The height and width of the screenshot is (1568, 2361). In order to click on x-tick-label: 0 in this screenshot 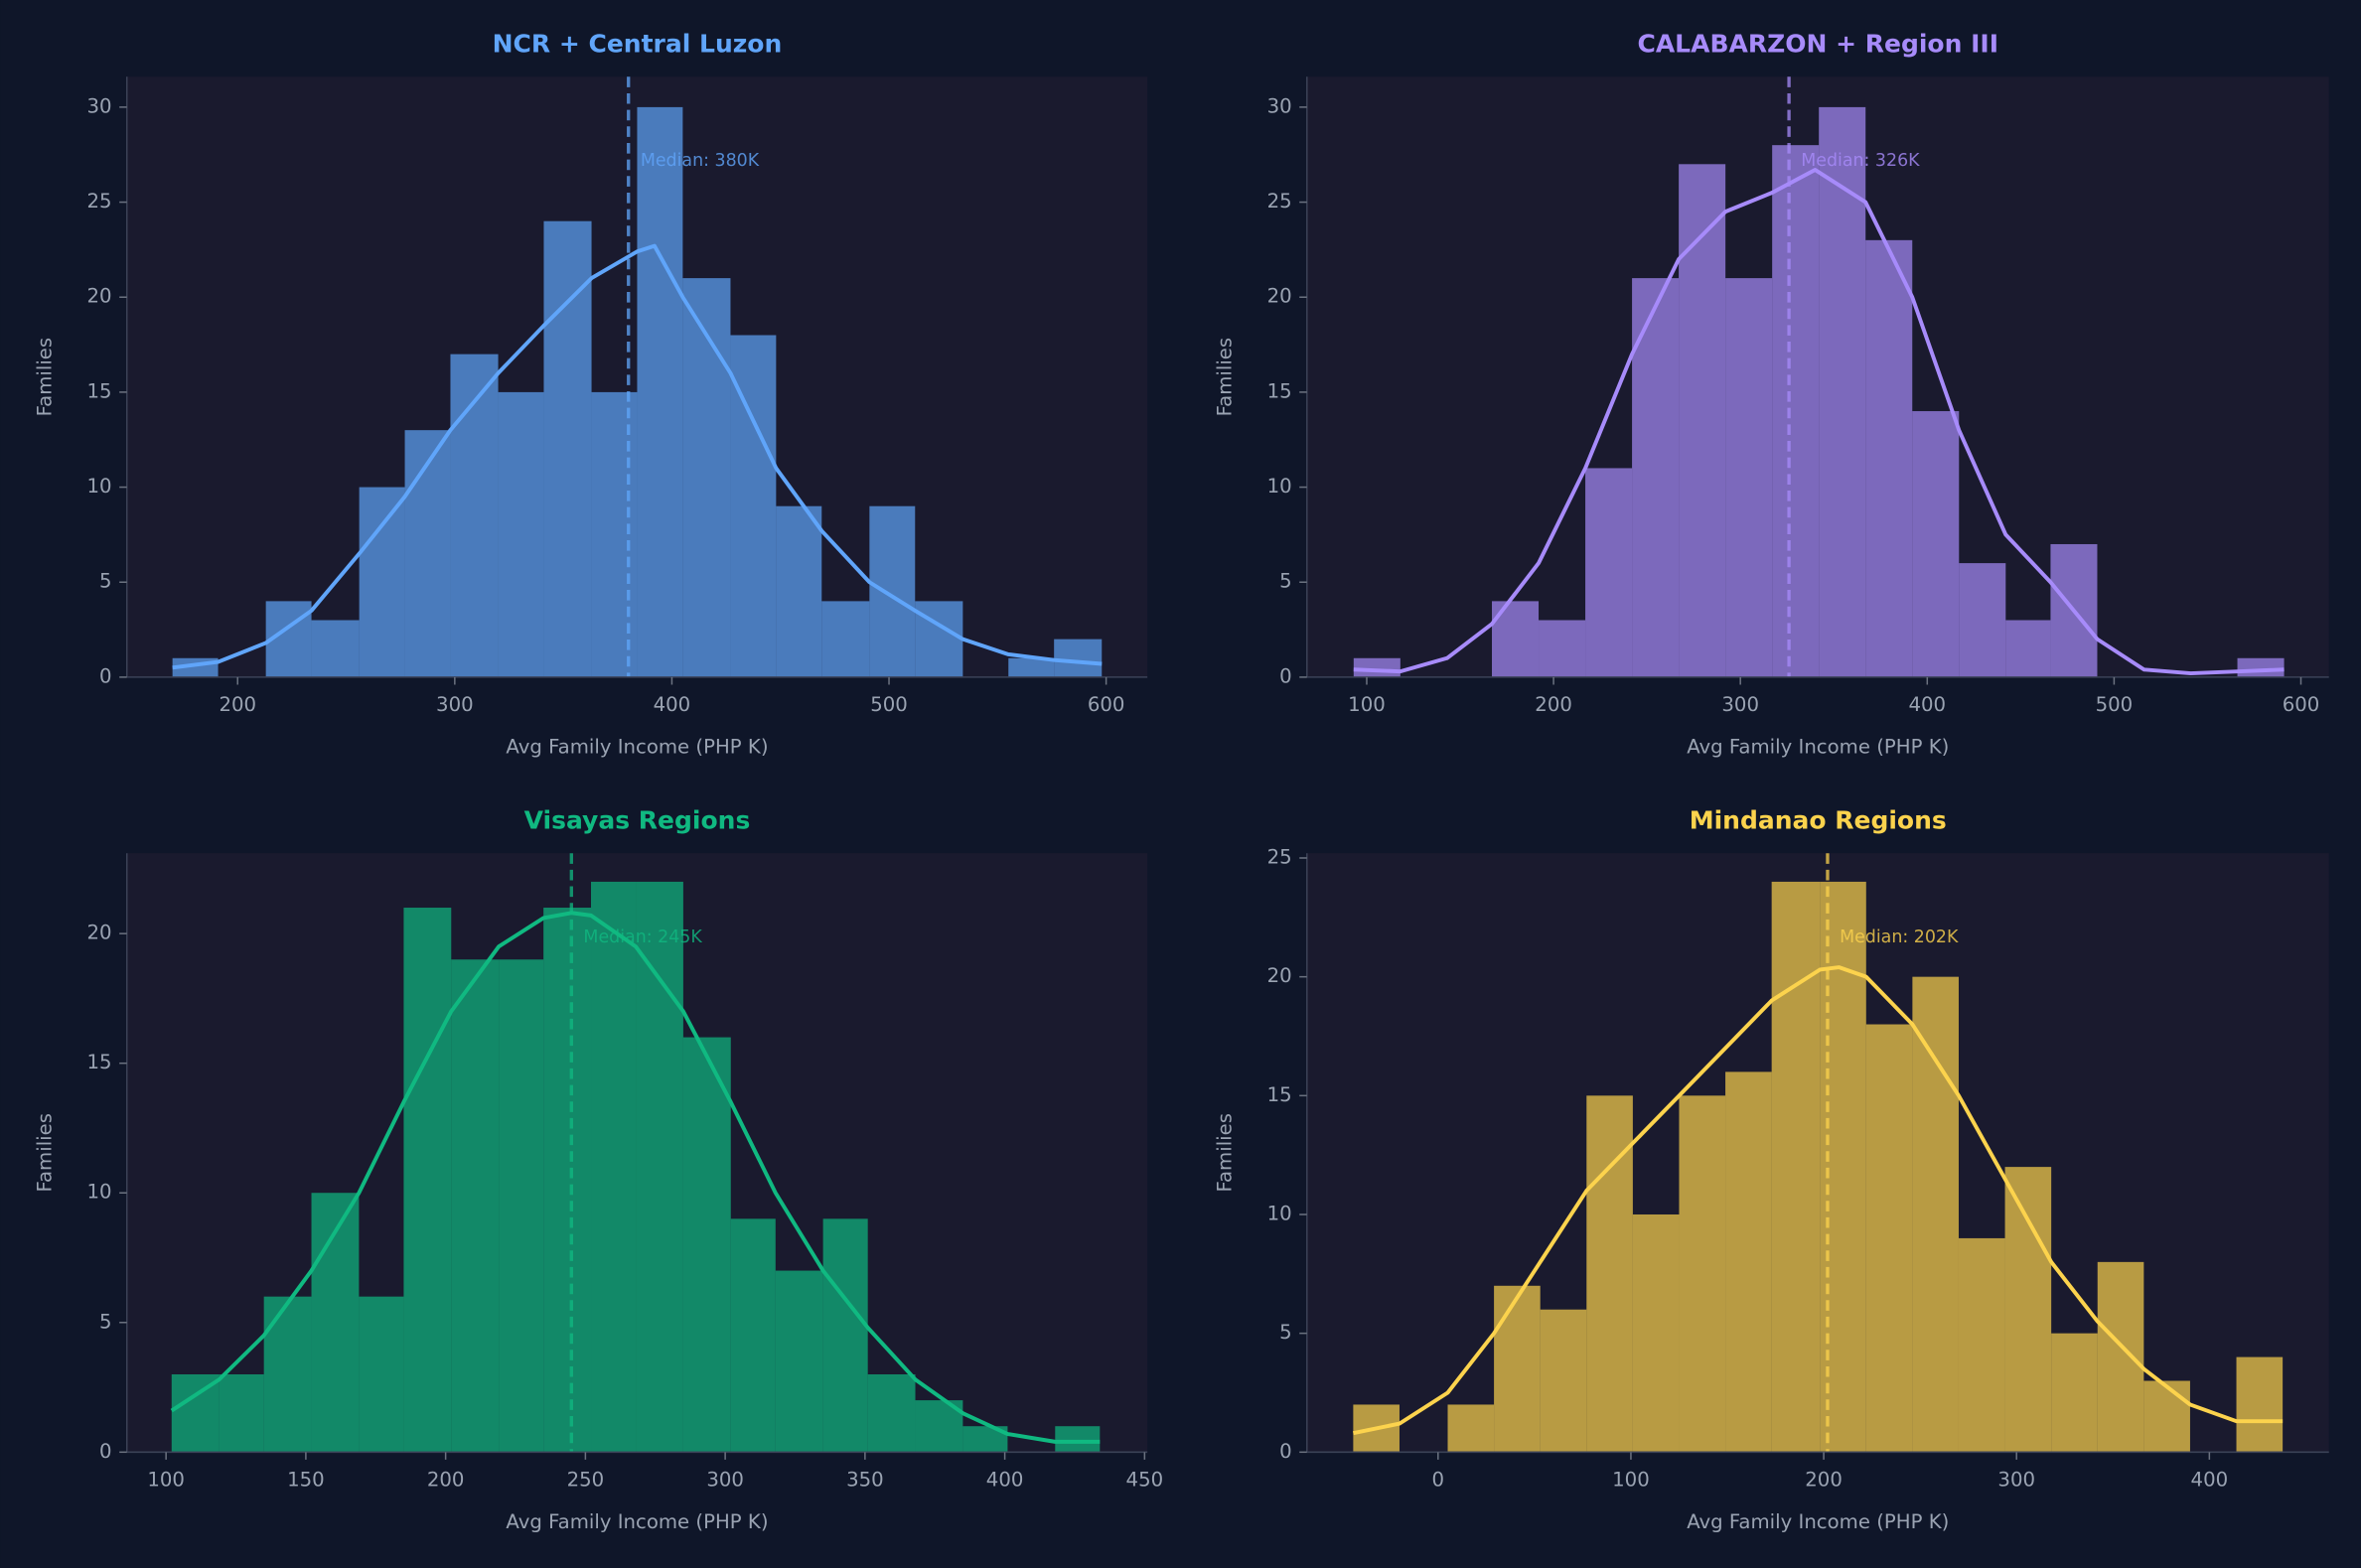, I will do `click(1438, 1480)`.